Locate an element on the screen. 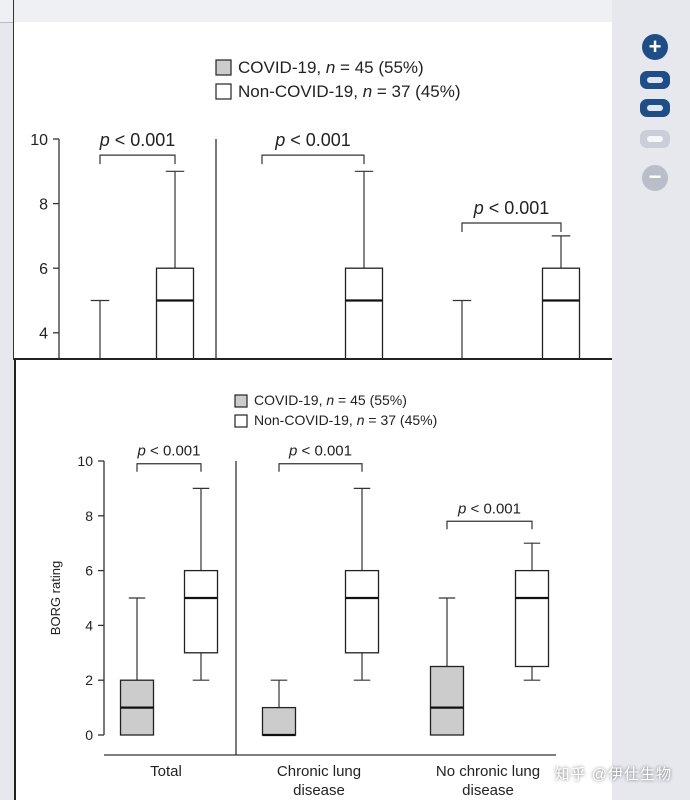 The image size is (690, 800). zoom-out-button: − is located at coordinates (655, 178).